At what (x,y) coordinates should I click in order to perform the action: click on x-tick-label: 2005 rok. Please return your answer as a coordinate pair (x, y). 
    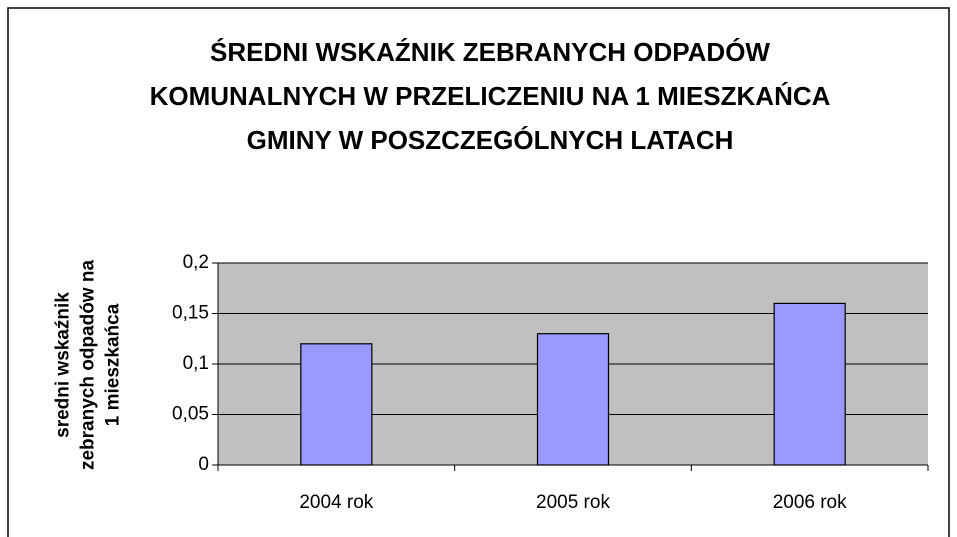
    Looking at the image, I should click on (573, 502).